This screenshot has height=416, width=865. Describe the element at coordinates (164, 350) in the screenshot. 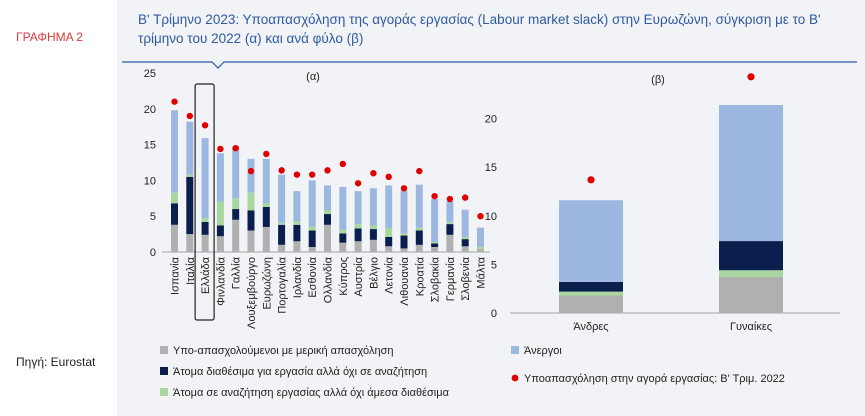

I see `legend-swatch-underemployed` at that location.